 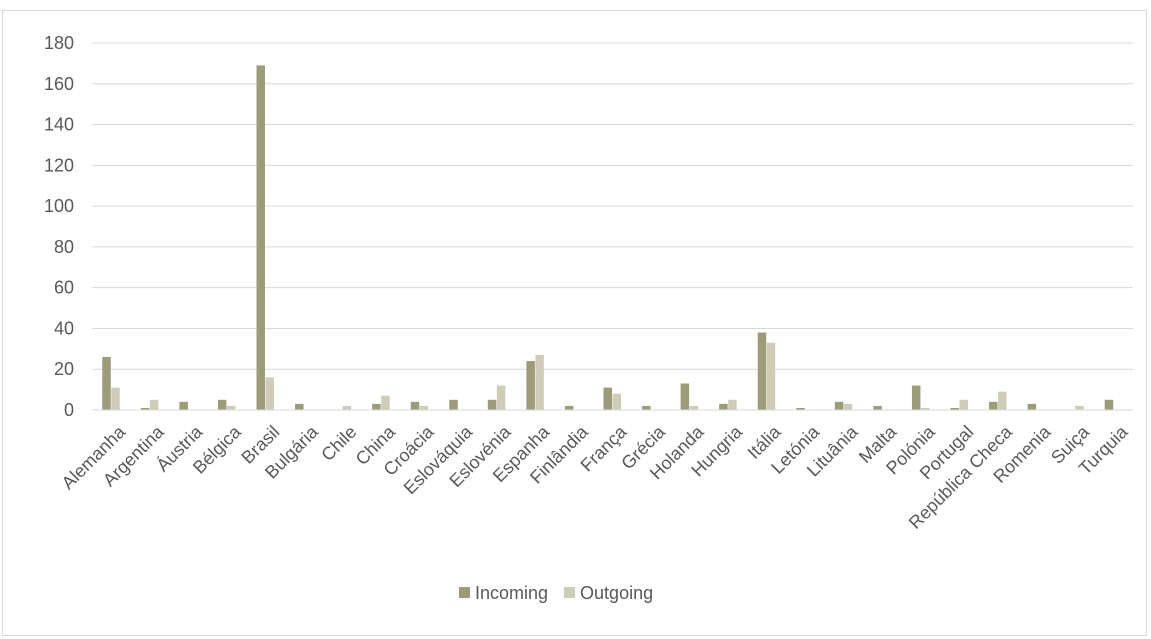 What do you see at coordinates (59, 226) in the screenshot?
I see `y-axis-tick-labels: 0 20 40 60 80 100 120 140 160 180` at bounding box center [59, 226].